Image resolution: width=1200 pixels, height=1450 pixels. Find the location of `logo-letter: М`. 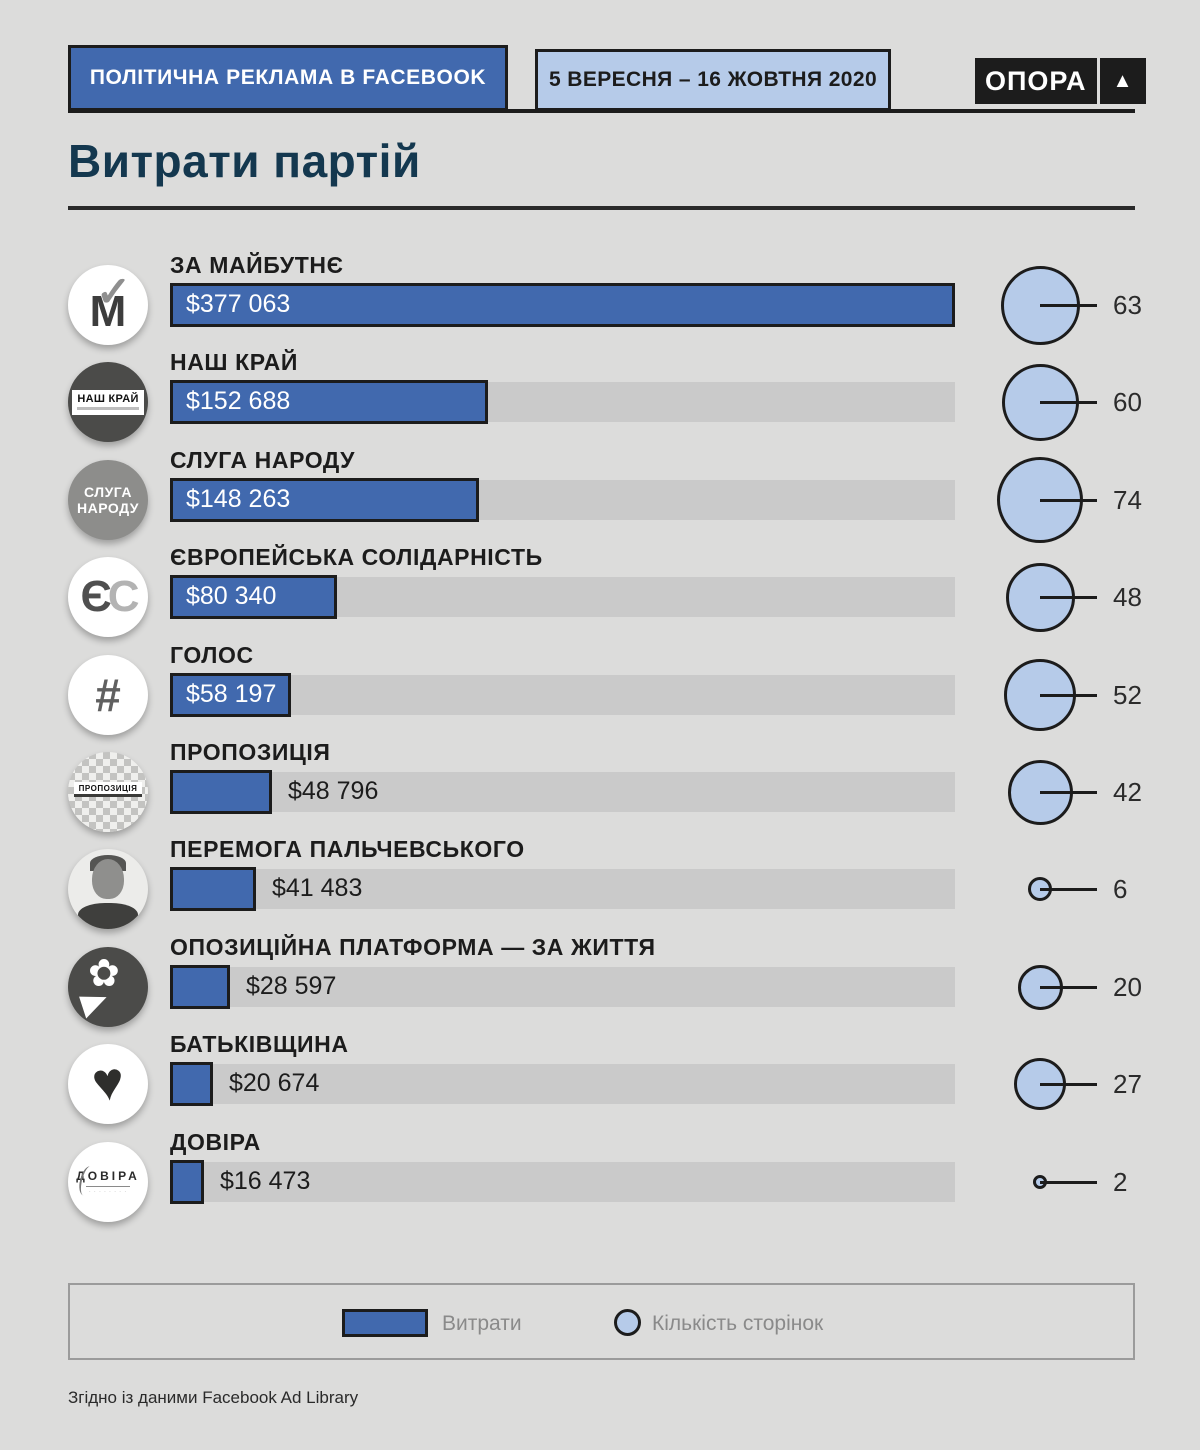

logo-letter: М is located at coordinates (108, 311).